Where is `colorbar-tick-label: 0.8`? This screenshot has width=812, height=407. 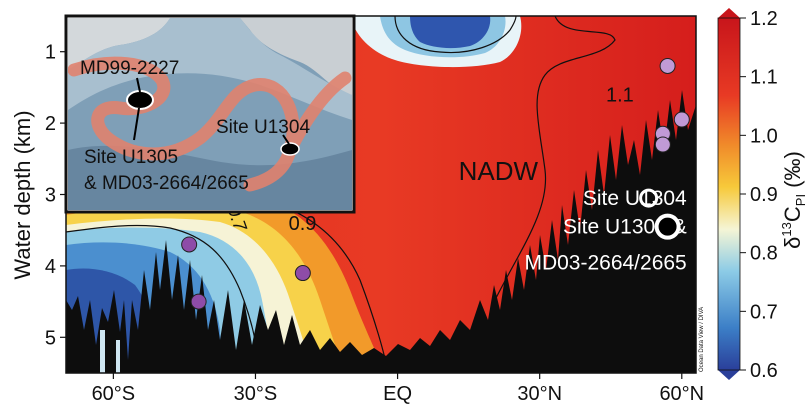
colorbar-tick-label: 0.8 is located at coordinates (764, 254).